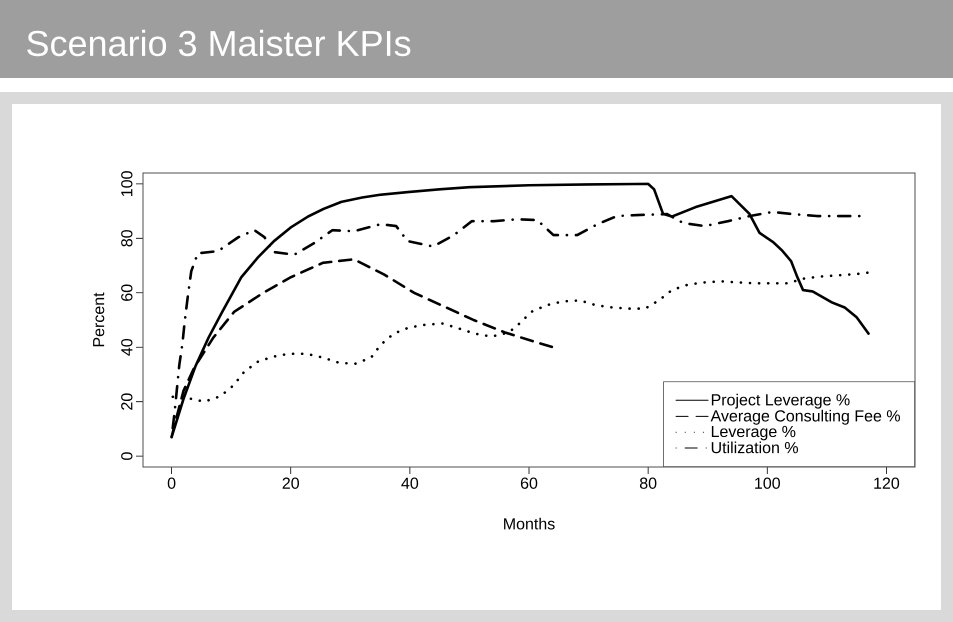  Describe the element at coordinates (767, 483) in the screenshot. I see `x-tick-label: 100` at that location.